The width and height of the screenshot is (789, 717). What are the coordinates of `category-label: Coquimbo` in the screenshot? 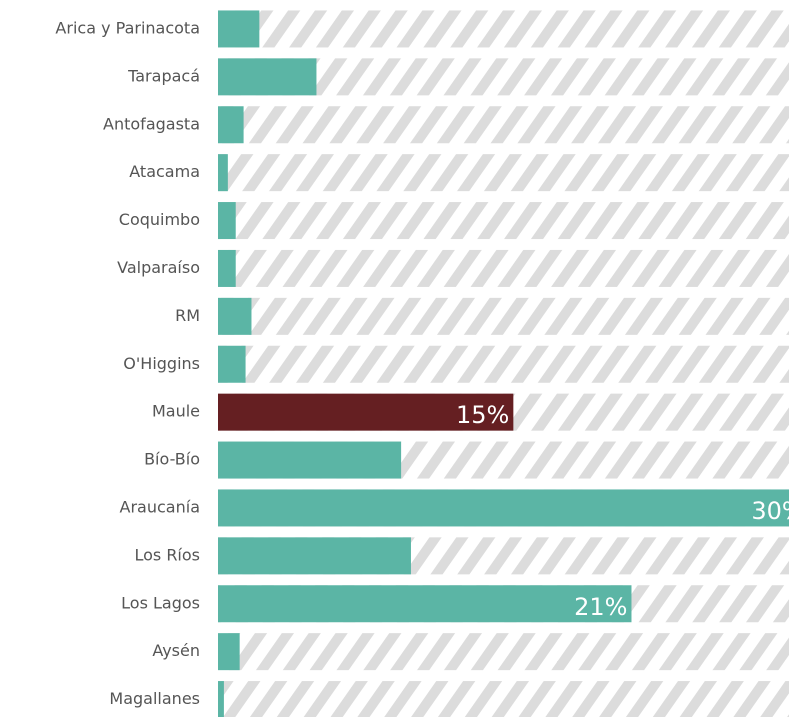 It's located at (159, 219).